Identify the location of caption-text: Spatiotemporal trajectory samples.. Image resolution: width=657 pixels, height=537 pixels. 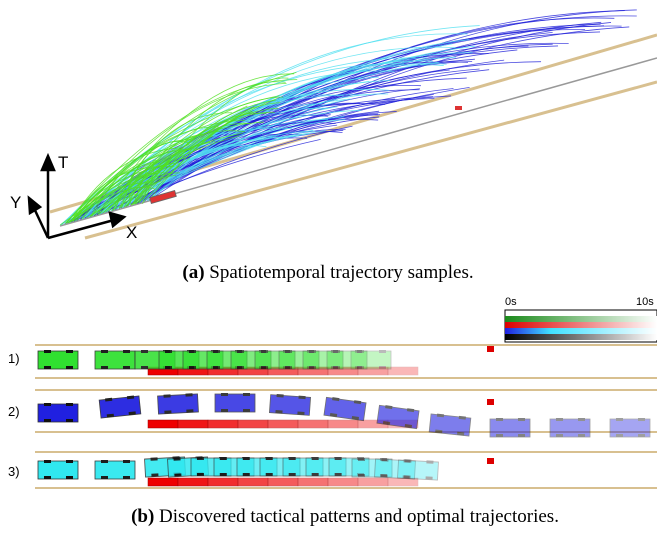
(341, 272).